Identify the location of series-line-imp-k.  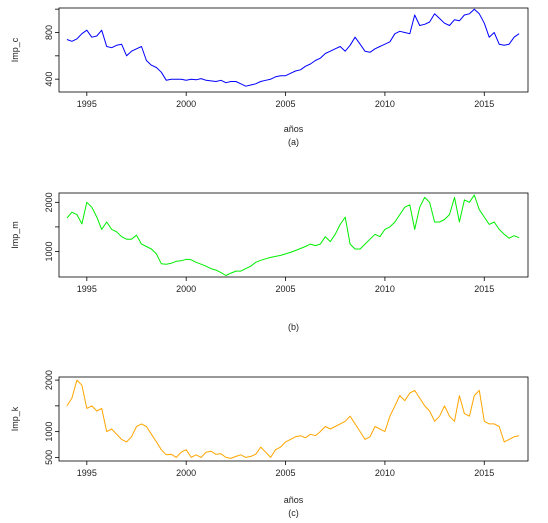
(293, 419).